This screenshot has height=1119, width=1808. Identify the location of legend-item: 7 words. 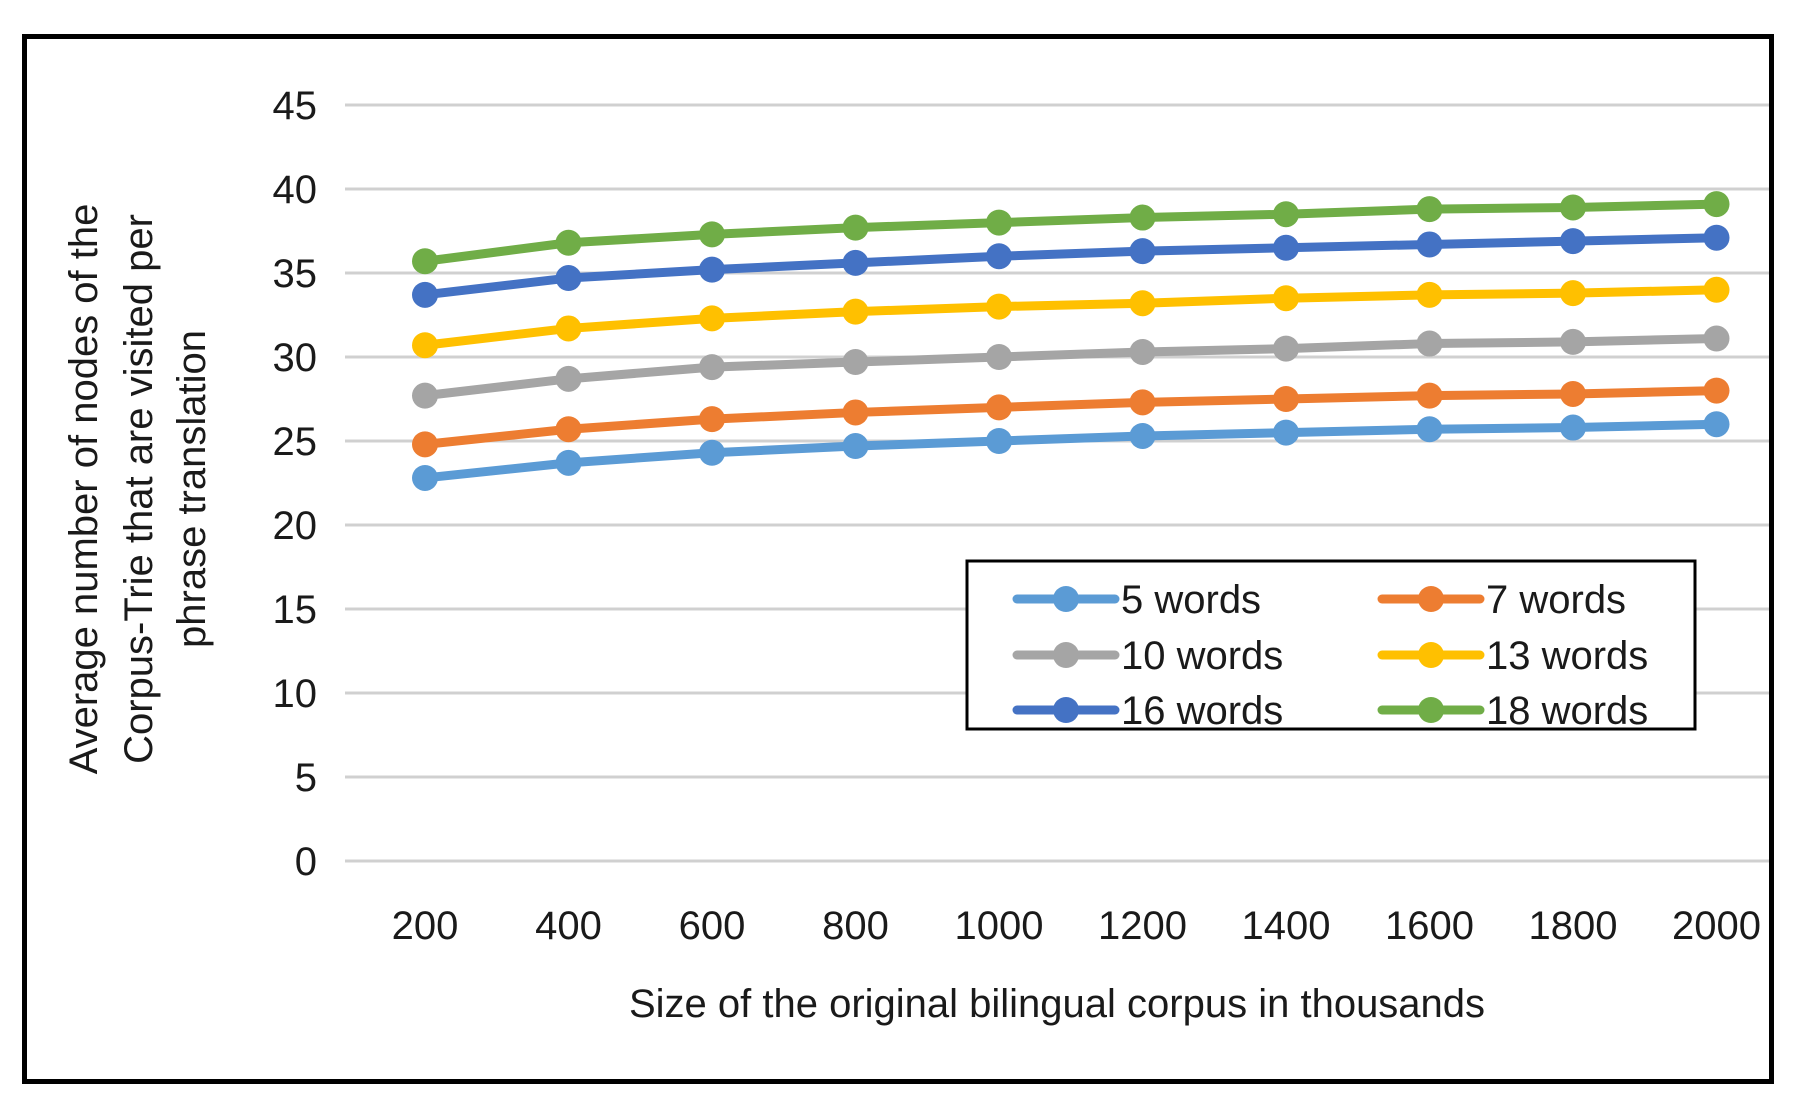
(1501, 600).